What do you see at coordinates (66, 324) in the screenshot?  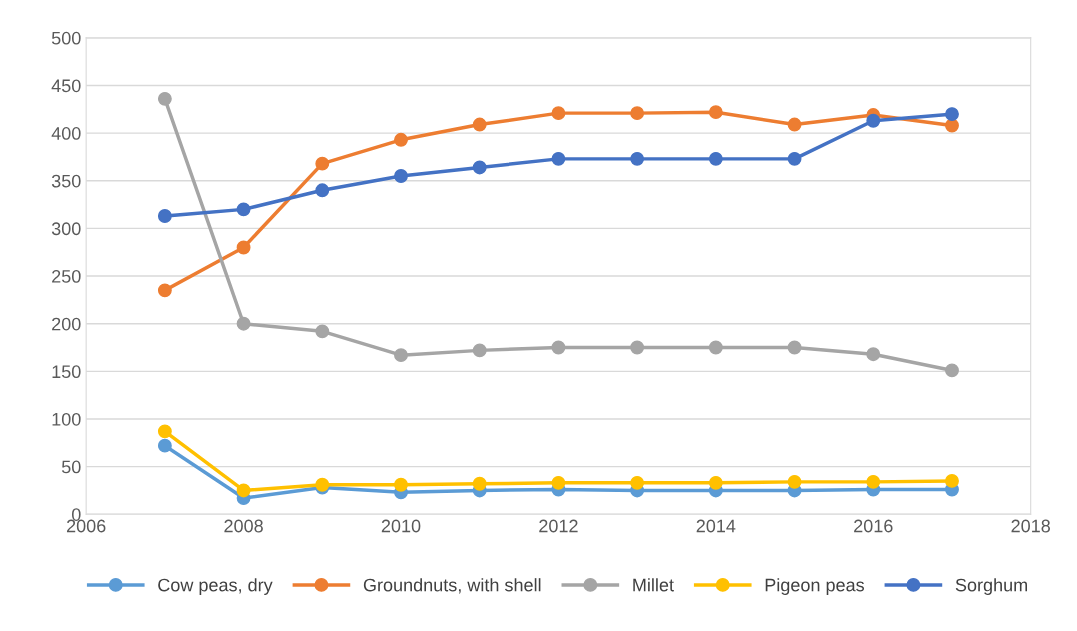 I see `y-tick-label: 200` at bounding box center [66, 324].